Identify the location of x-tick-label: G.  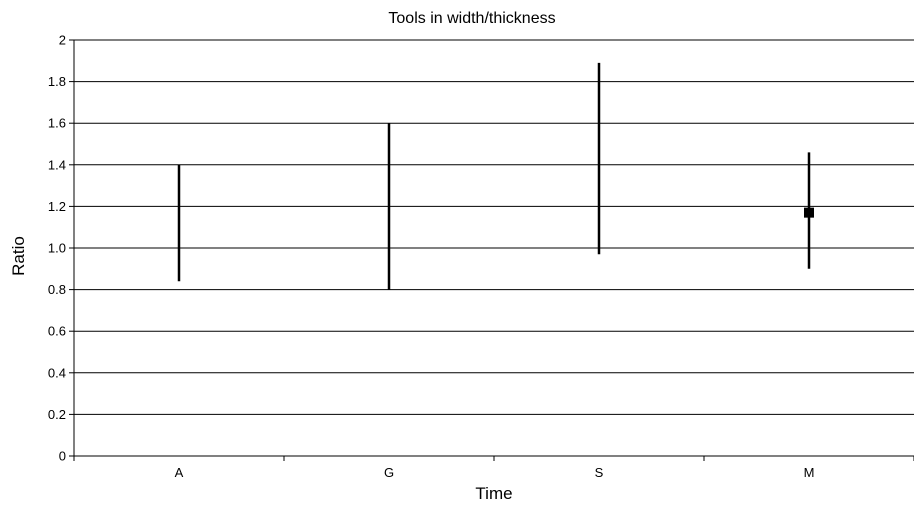
(389, 472).